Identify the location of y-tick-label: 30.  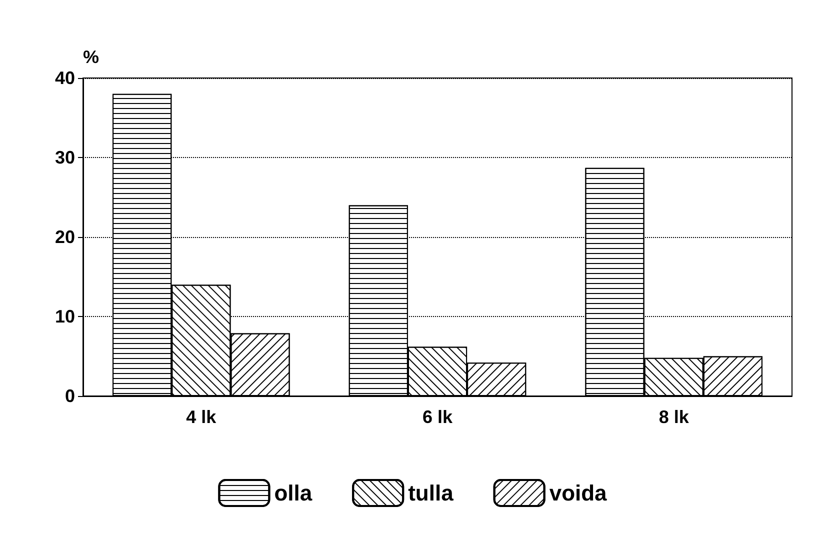
(64, 158).